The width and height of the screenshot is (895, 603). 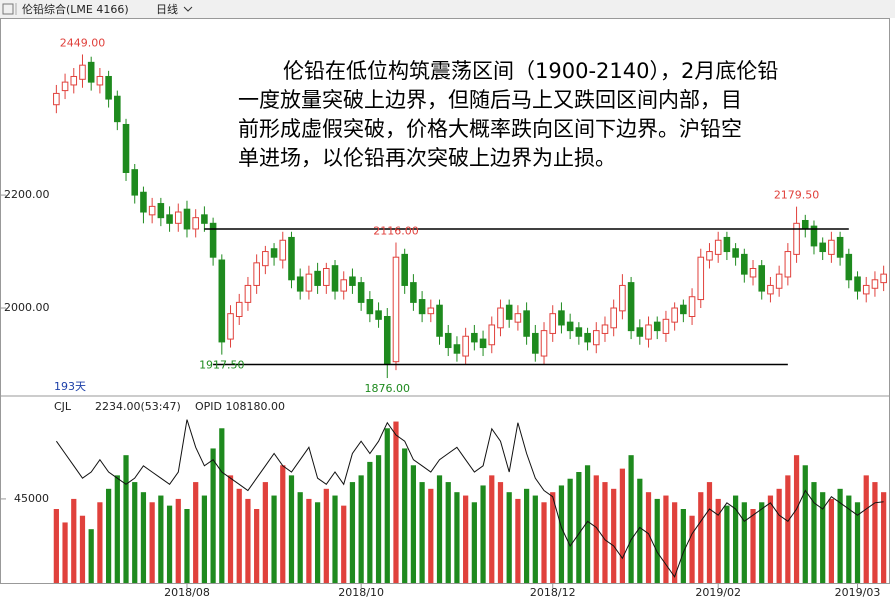 I want to click on price-label: 1917.50, so click(x=222, y=365).